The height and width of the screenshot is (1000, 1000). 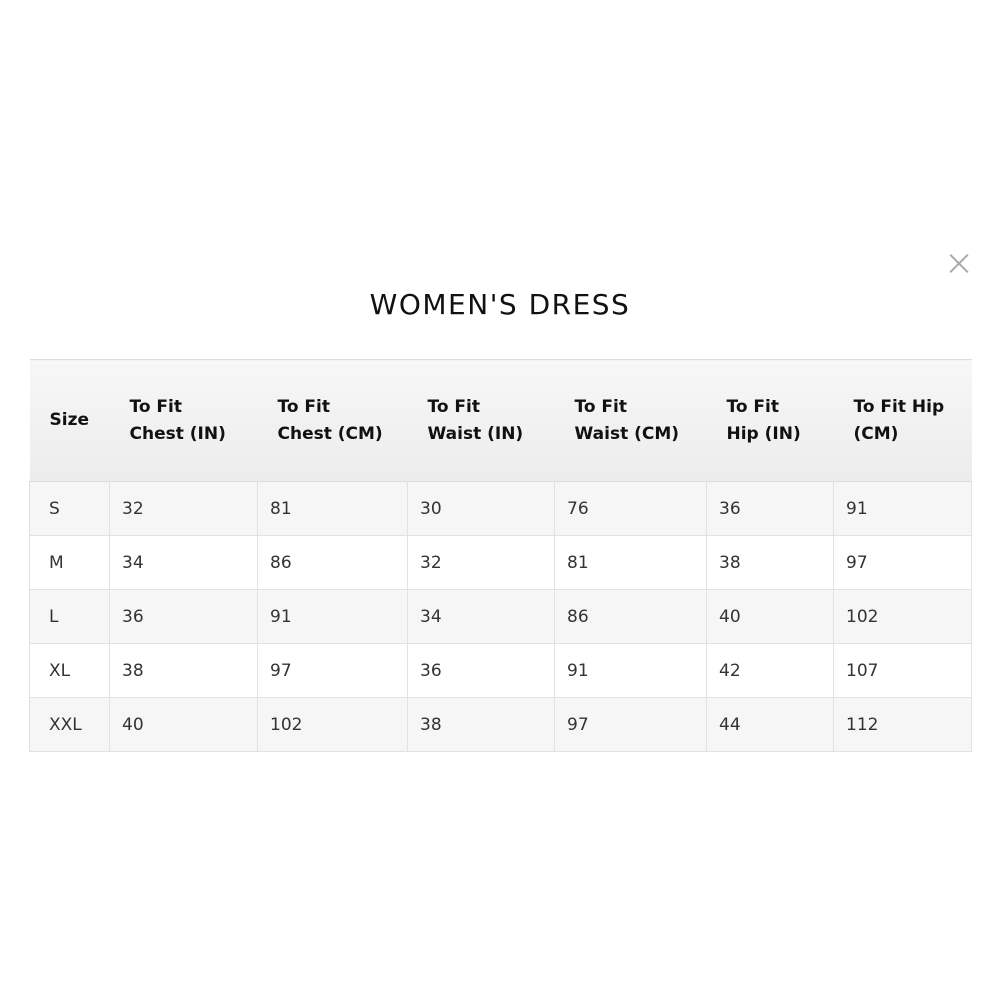 I want to click on table-cell: 42, so click(x=770, y=670).